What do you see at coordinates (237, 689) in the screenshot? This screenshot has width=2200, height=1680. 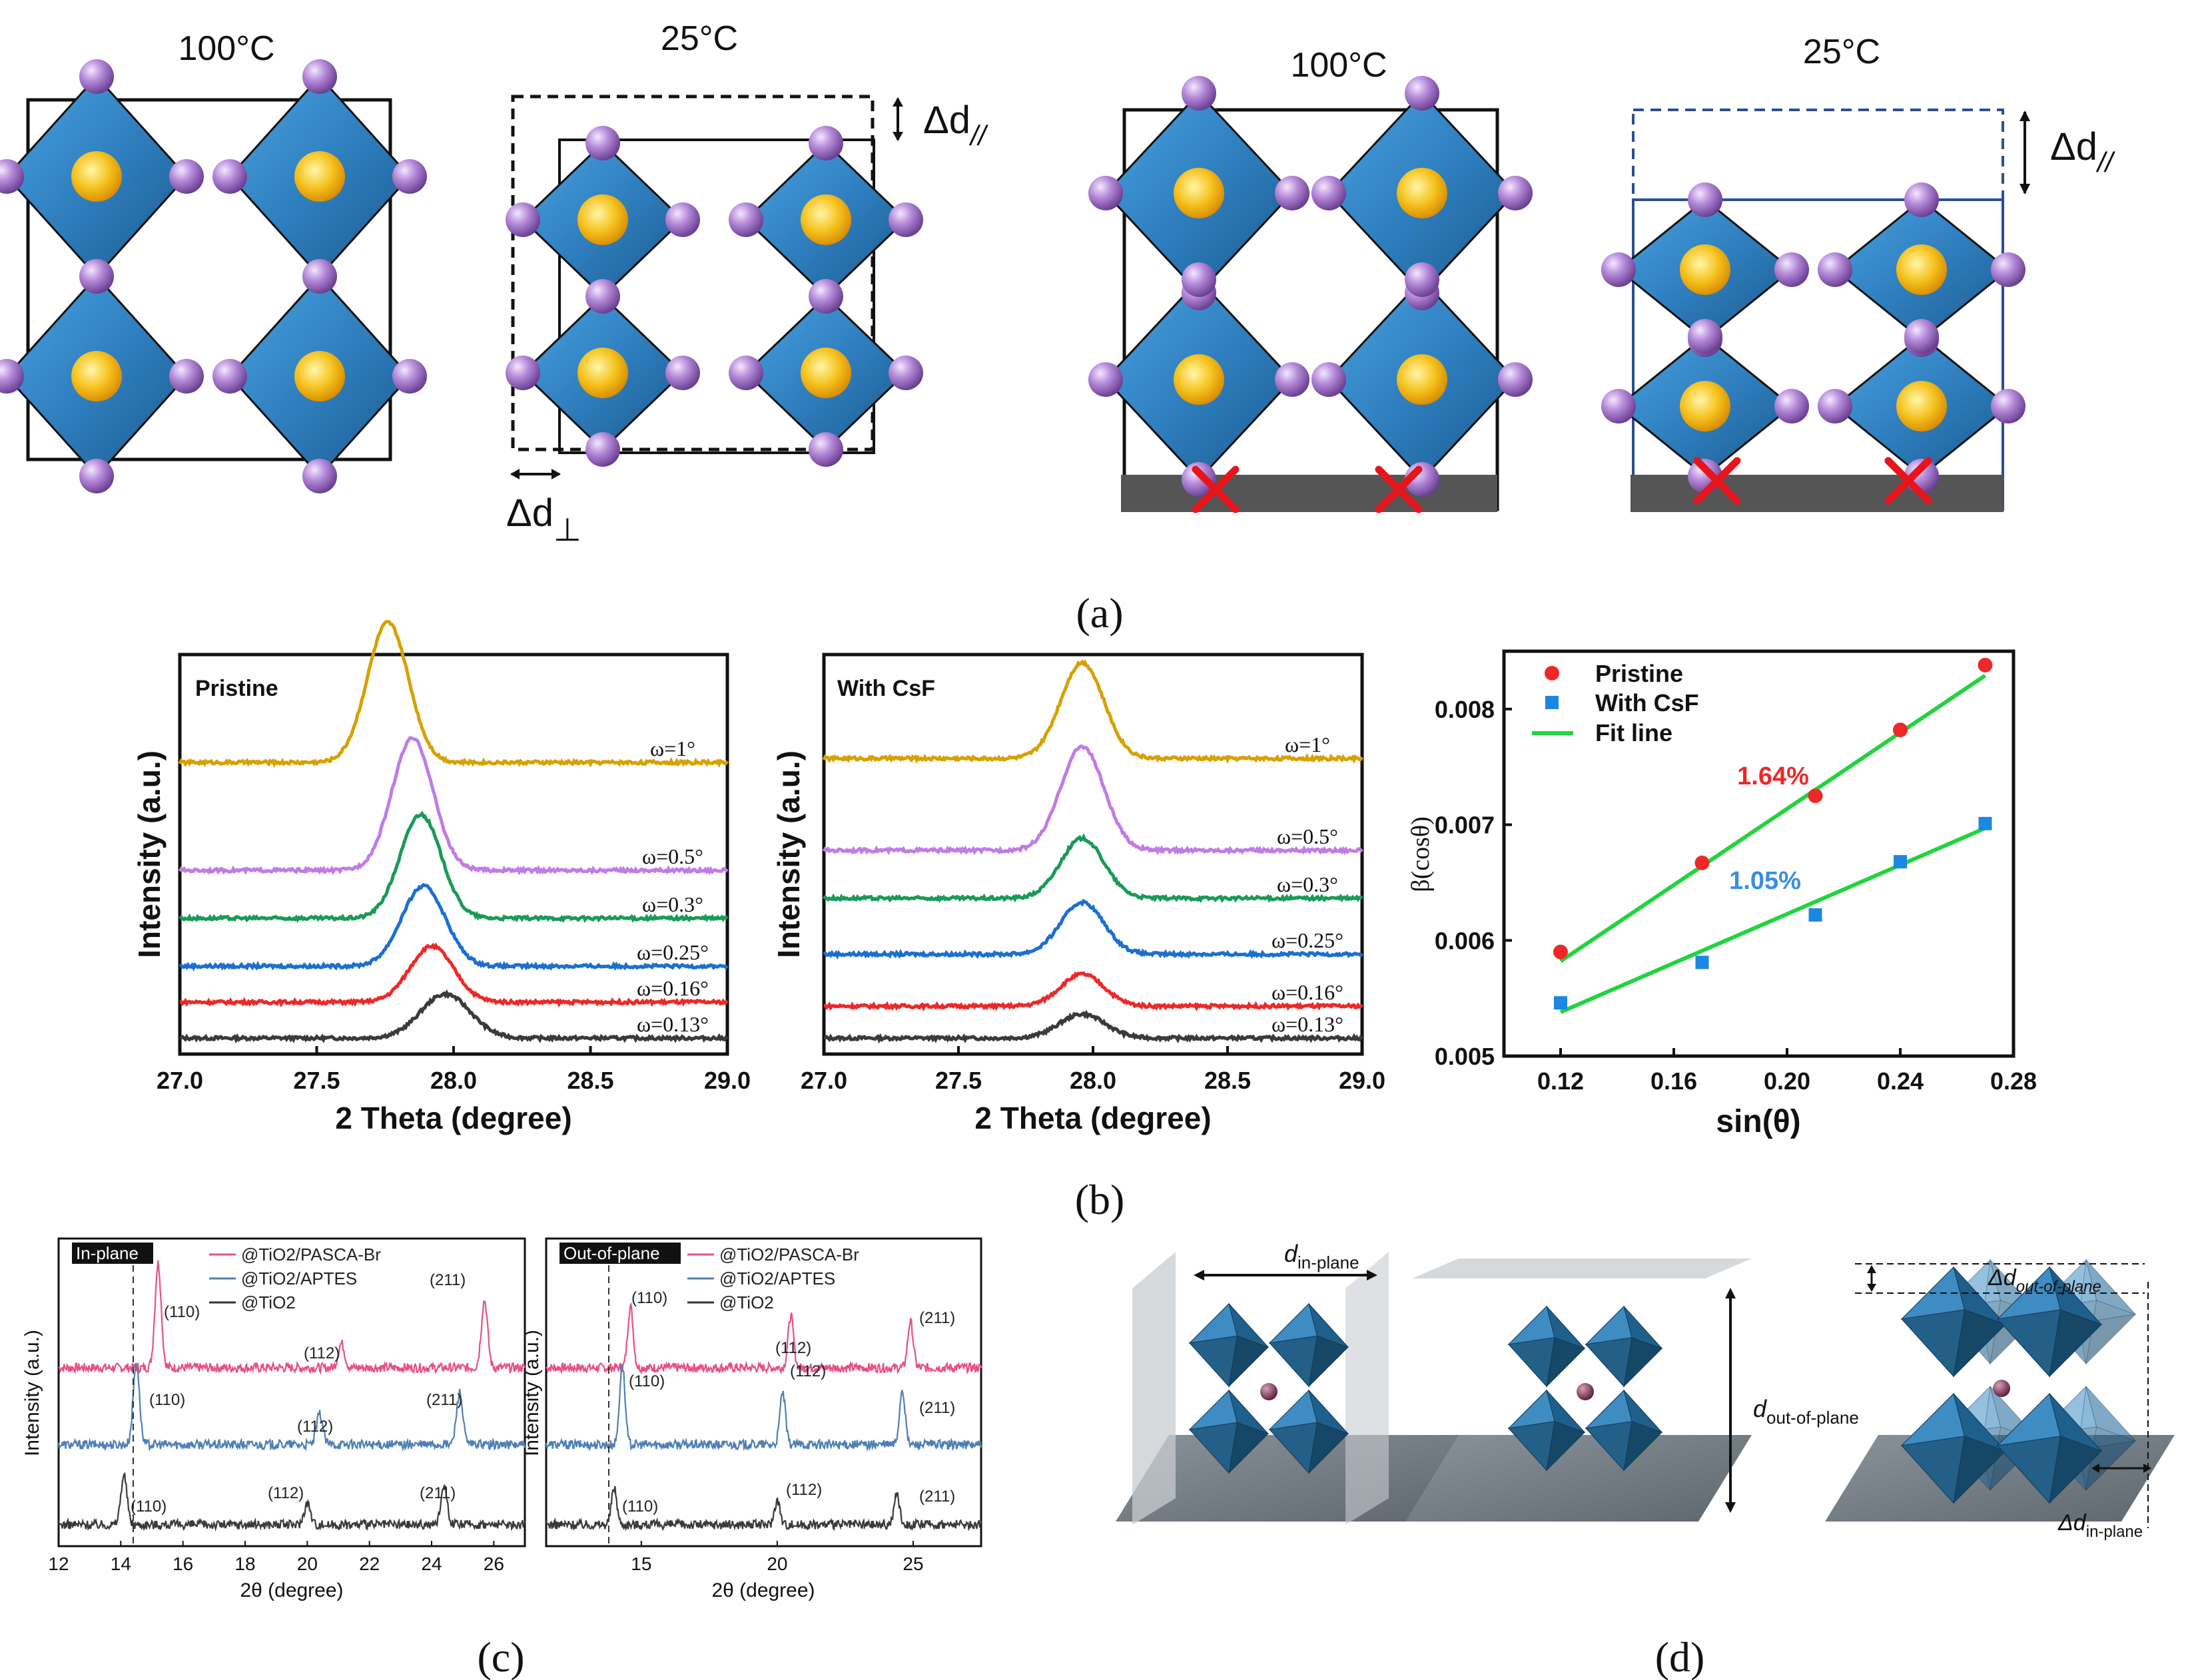 I see `xrd-pristine-title: Pristine` at bounding box center [237, 689].